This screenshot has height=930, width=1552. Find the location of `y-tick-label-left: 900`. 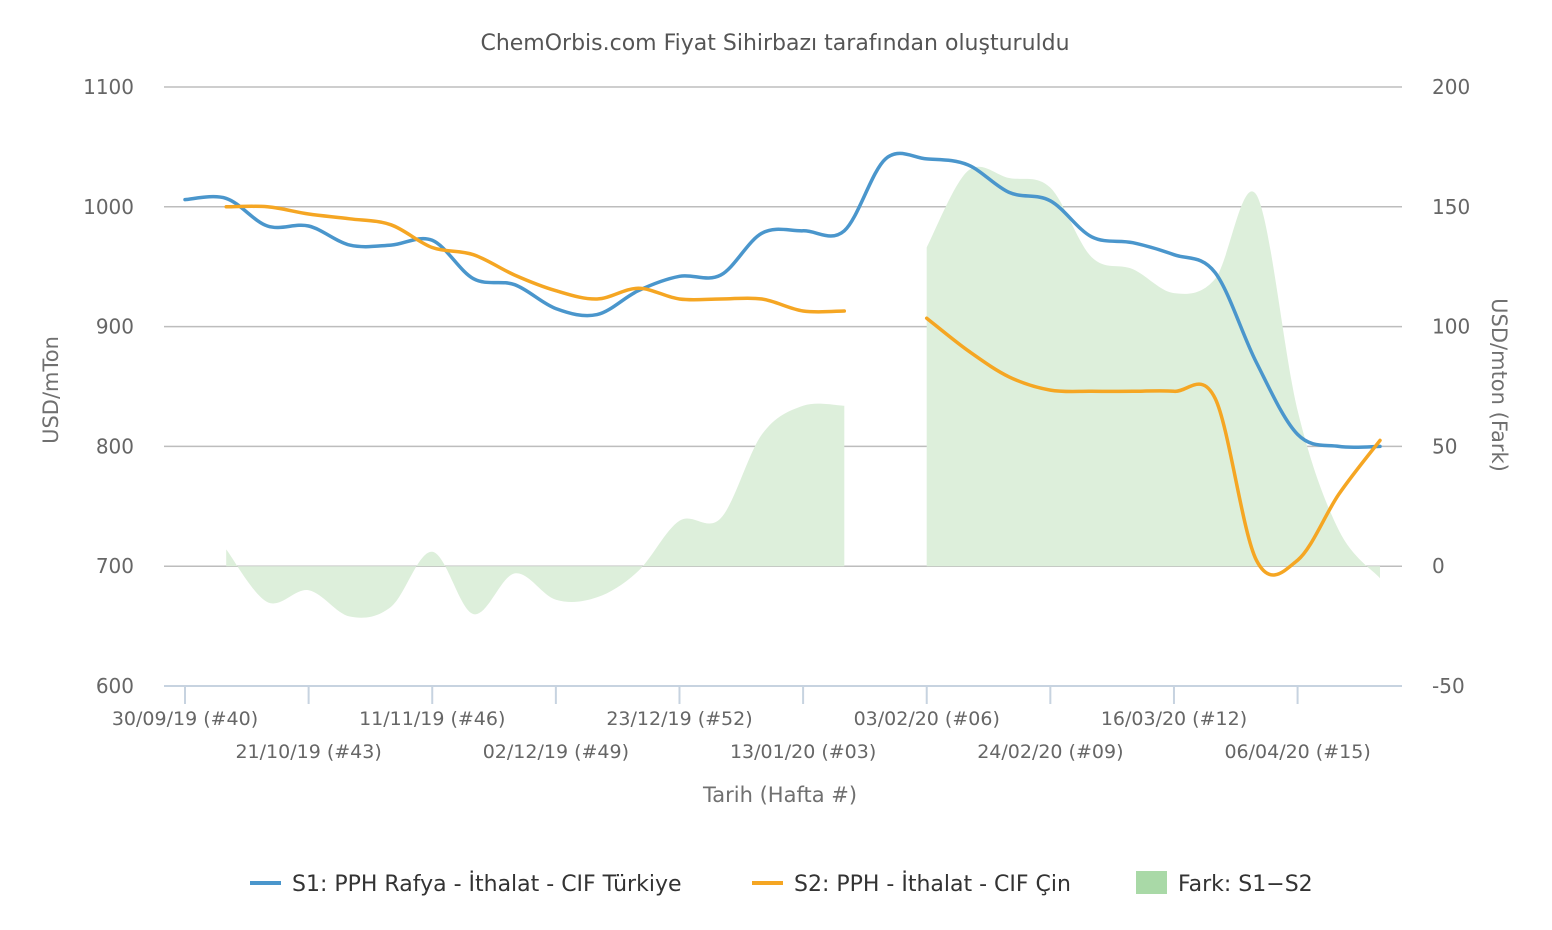

y-tick-label-left: 900 is located at coordinates (115, 327).